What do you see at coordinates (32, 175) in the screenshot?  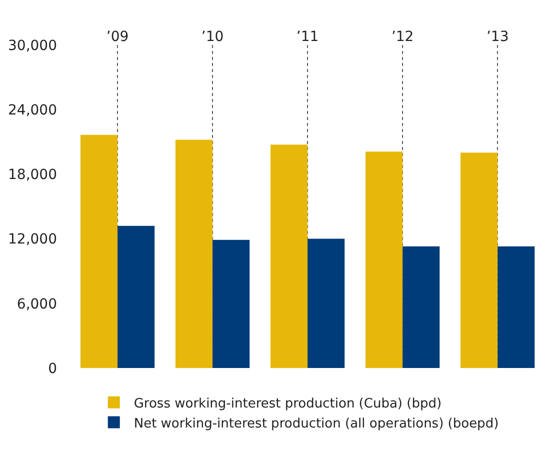 I see `y-tick-label: 18,000` at bounding box center [32, 175].